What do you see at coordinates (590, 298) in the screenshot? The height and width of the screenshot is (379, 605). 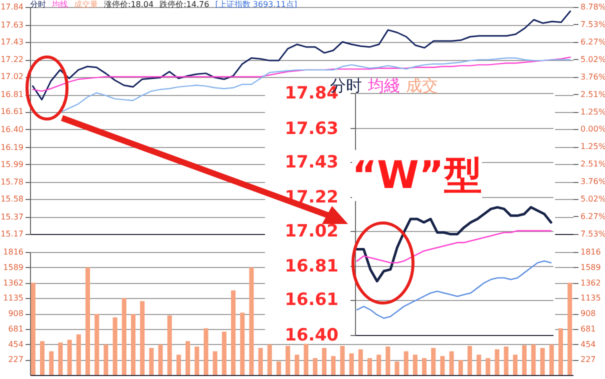 I see `y2-tick-label: 1135` at bounding box center [590, 298].